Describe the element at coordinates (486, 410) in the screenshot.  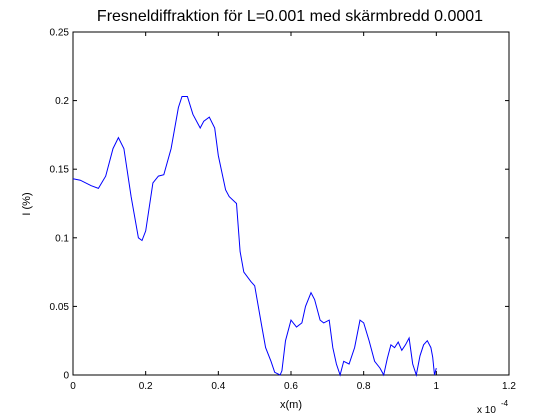
I see `x-axis-scale-factor: x 10` at that location.